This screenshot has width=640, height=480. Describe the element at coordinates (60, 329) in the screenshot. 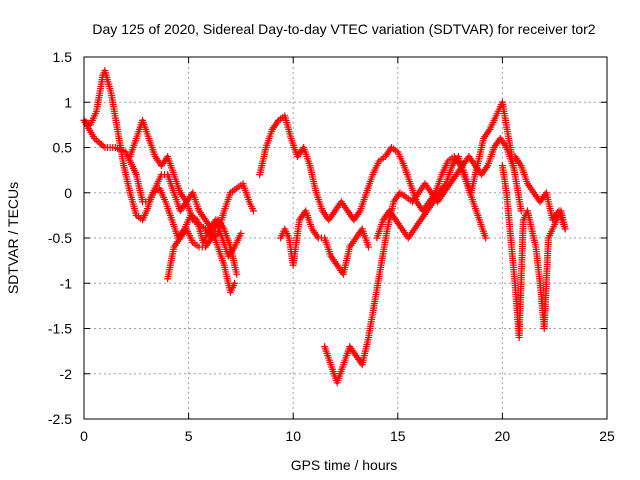

I see `y-tick-label: -1.5` at that location.